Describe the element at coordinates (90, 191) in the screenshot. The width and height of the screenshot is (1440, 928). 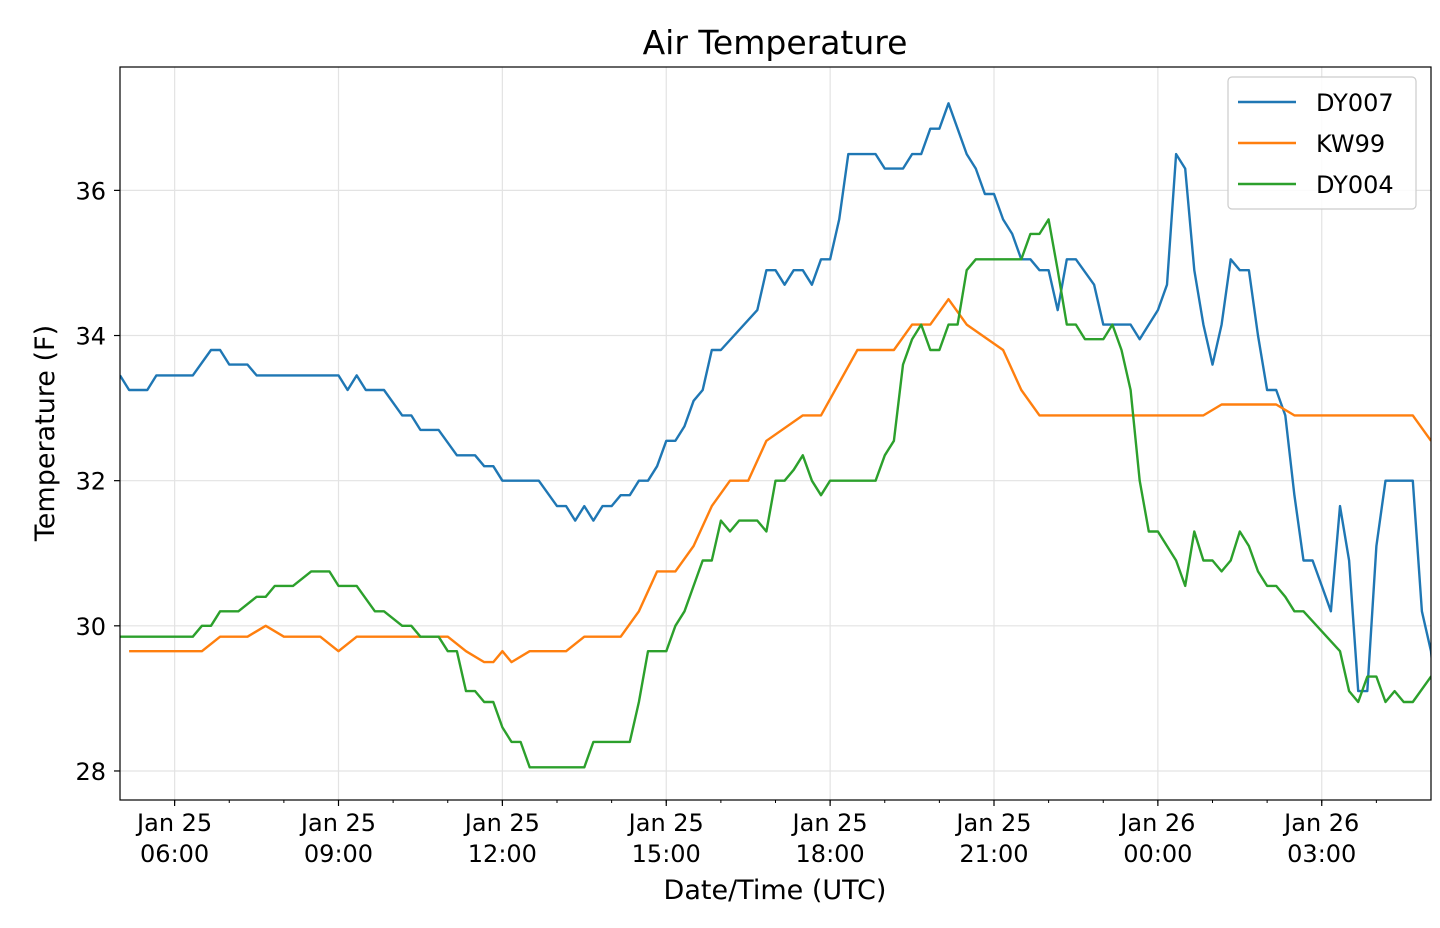
I see `y-tick-label: 36` at that location.